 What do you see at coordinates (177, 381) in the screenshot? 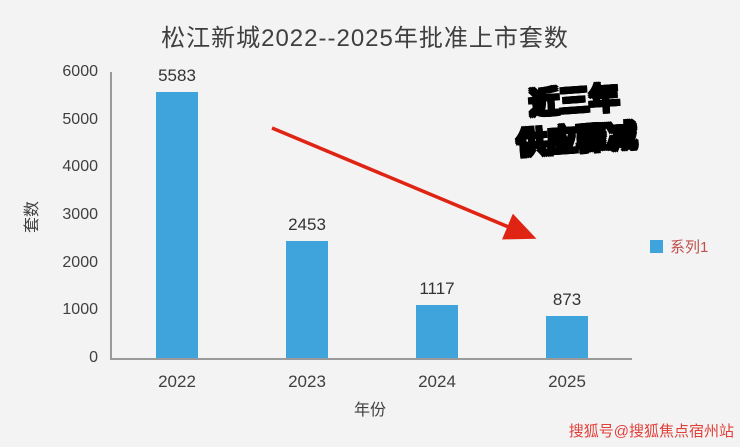
I see `x-tick-label: 2022` at bounding box center [177, 381].